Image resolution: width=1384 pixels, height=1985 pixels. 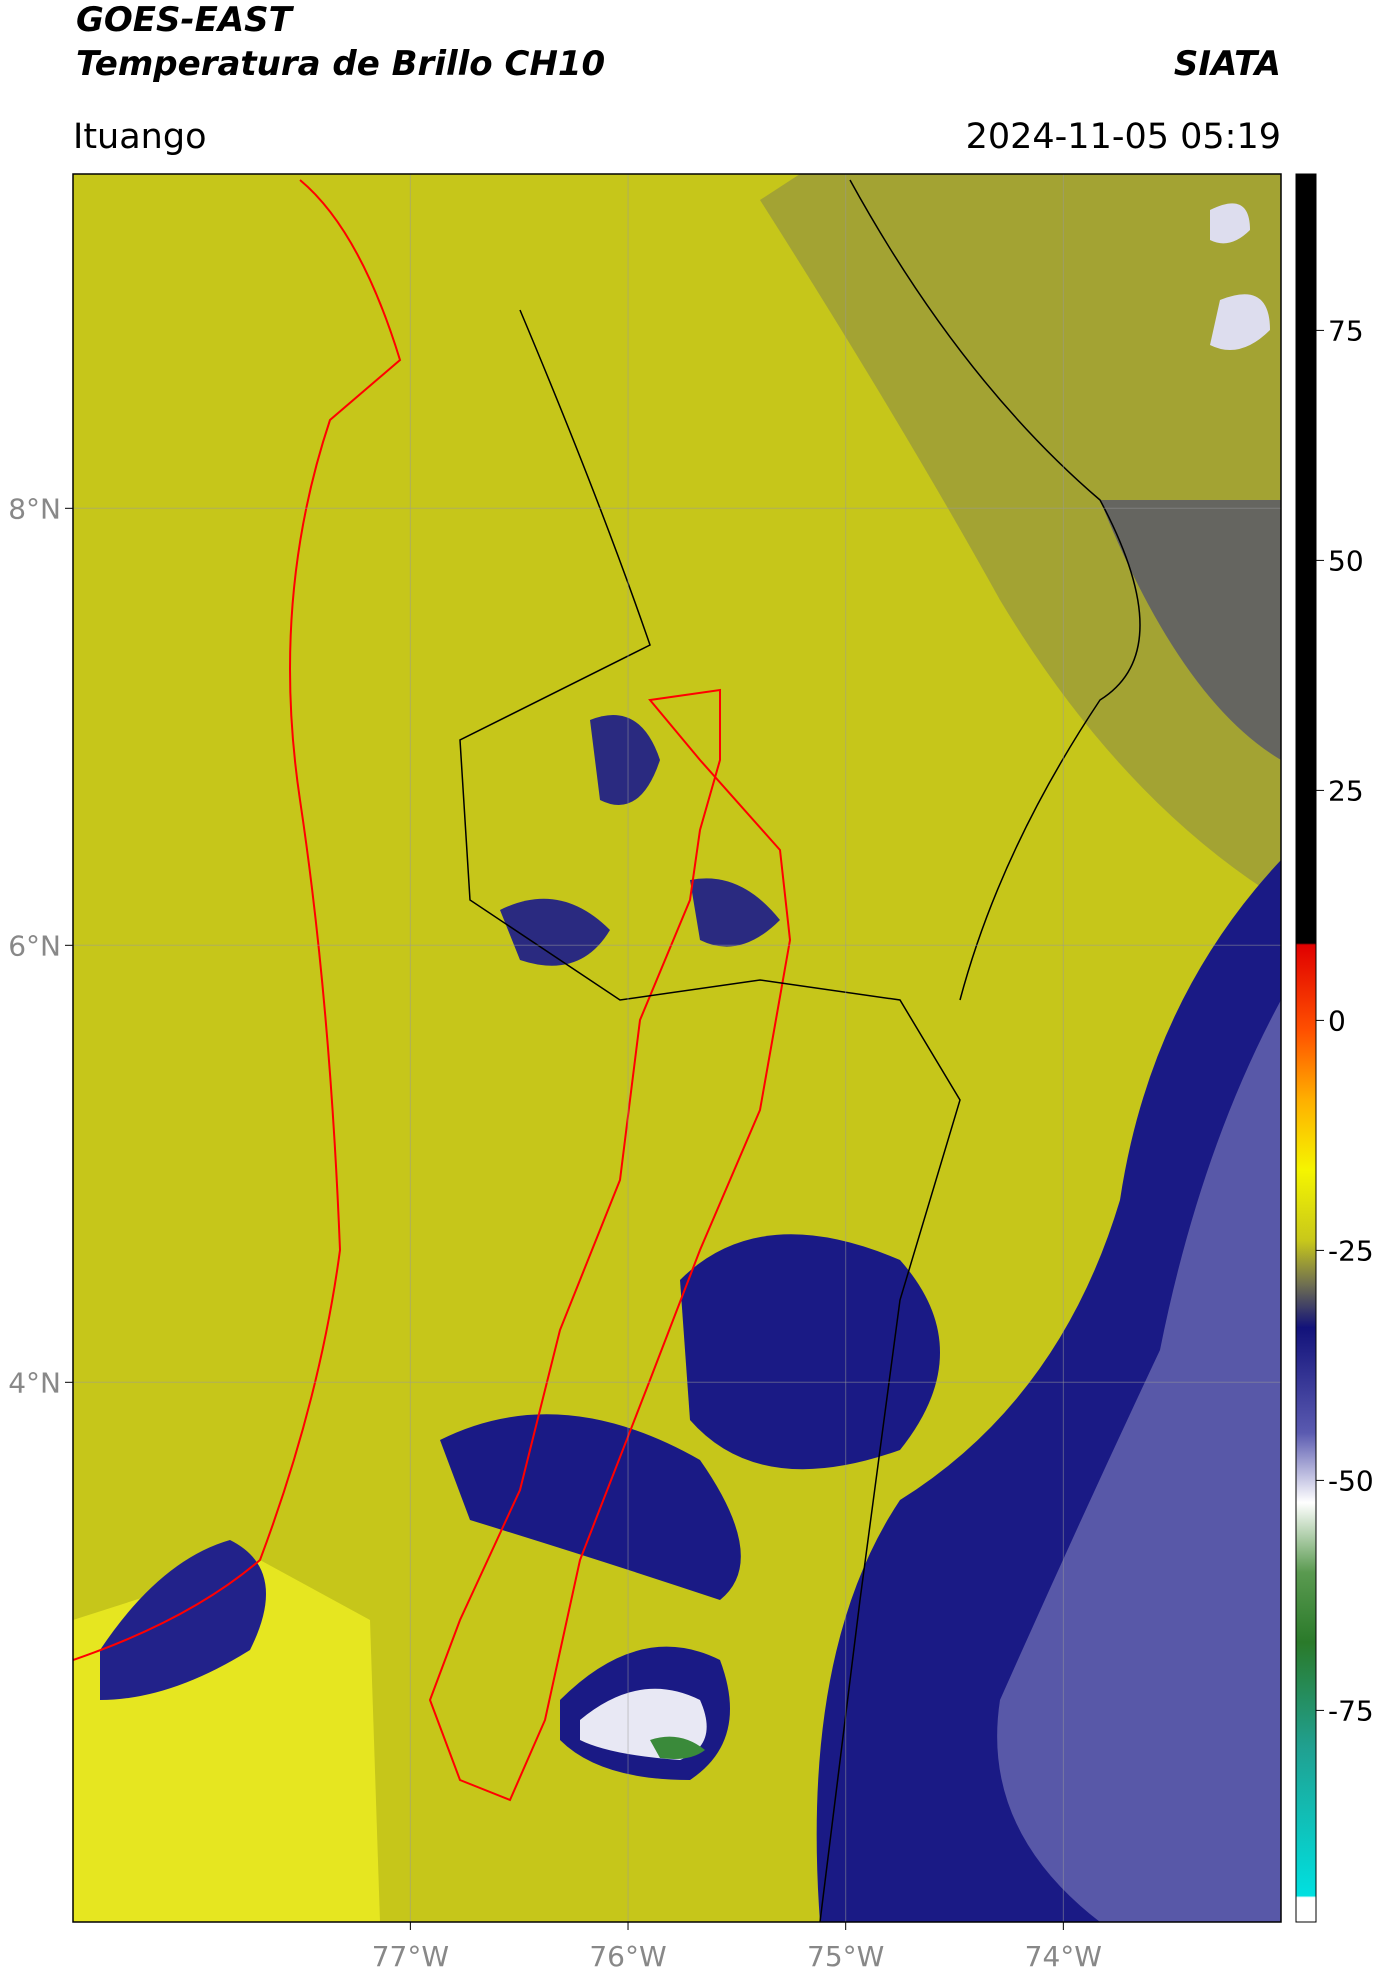 I want to click on agency: SIATA, so click(x=1227, y=64).